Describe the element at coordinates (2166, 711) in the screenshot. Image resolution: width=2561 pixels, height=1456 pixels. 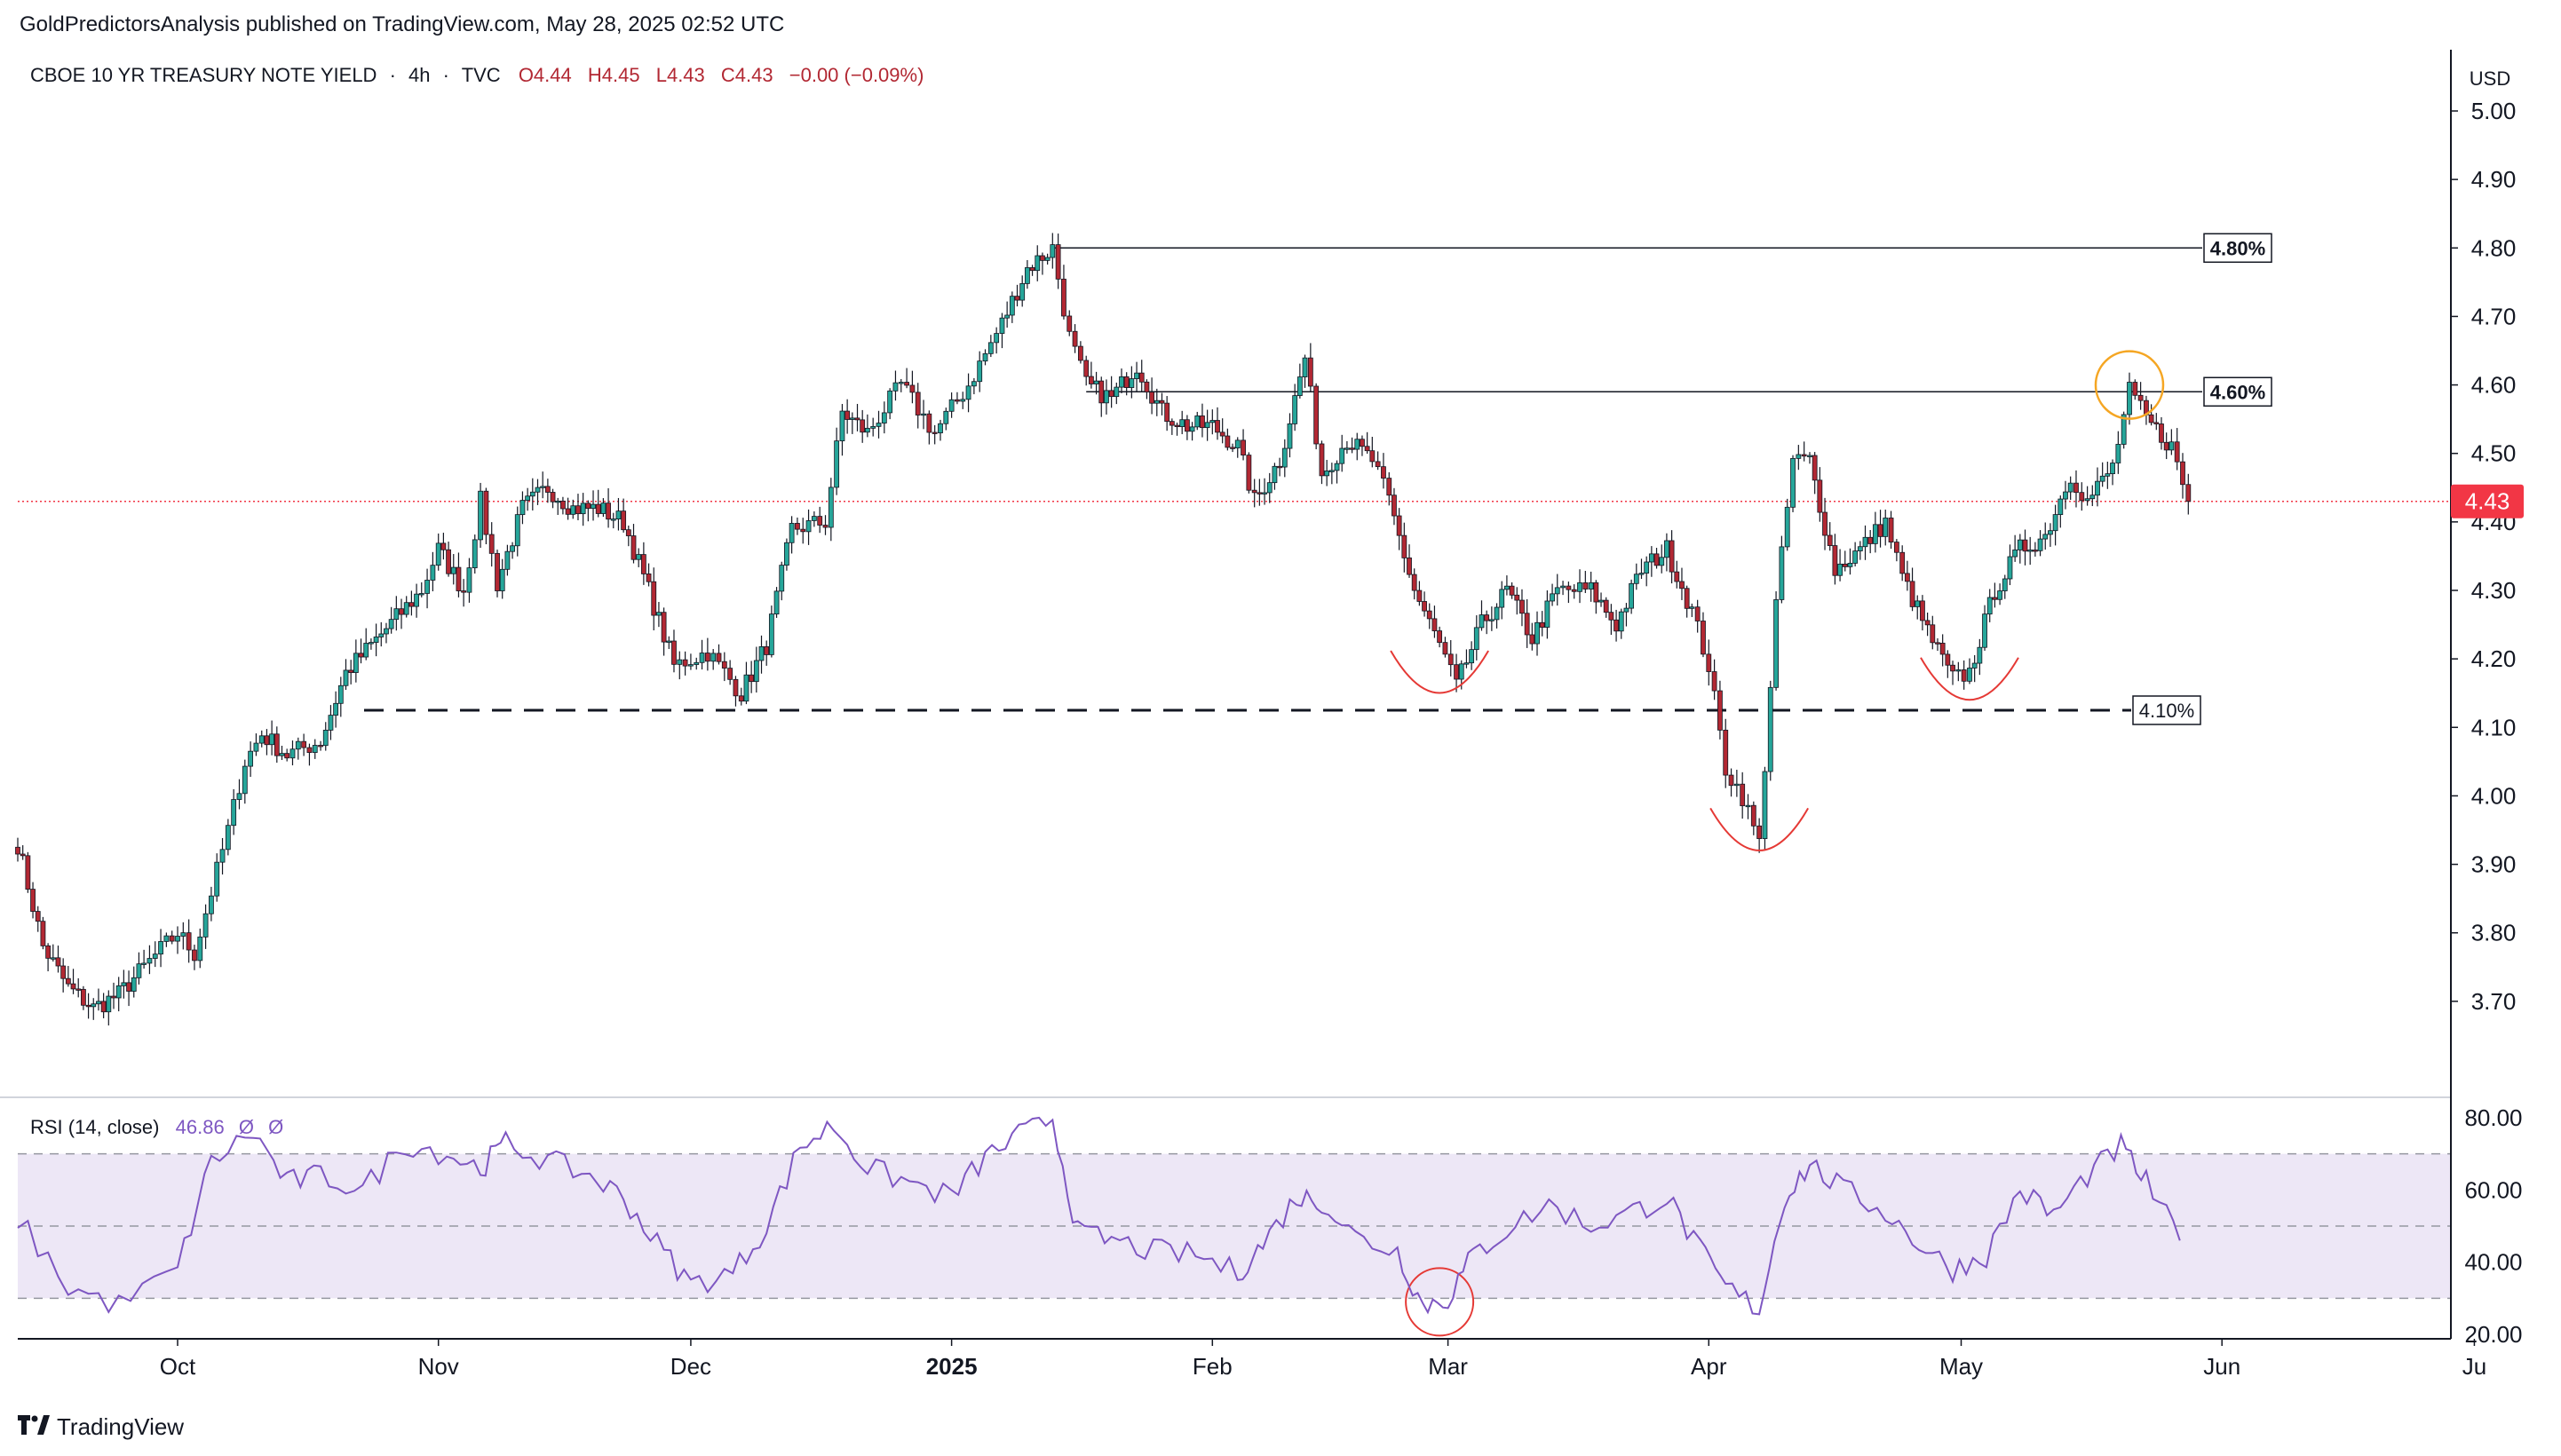
I see `level-label: 4.10%` at that location.